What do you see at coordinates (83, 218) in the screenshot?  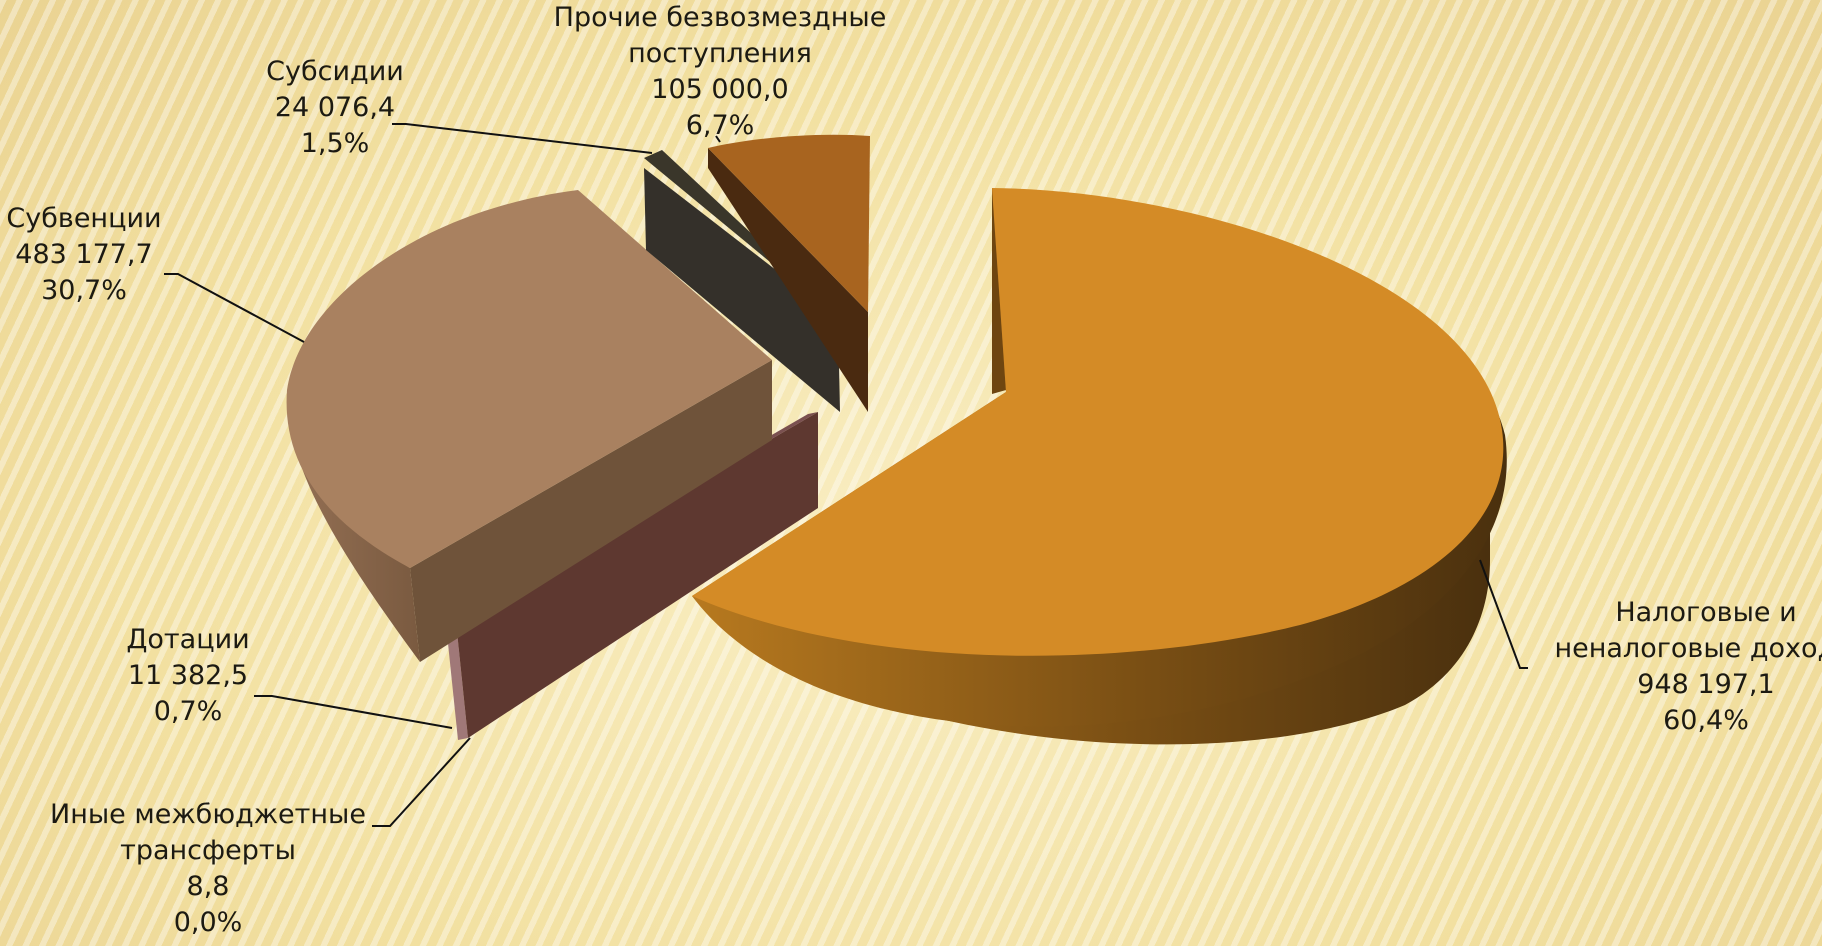 I see `data-label-subventsii-category: Субвенции` at bounding box center [83, 218].